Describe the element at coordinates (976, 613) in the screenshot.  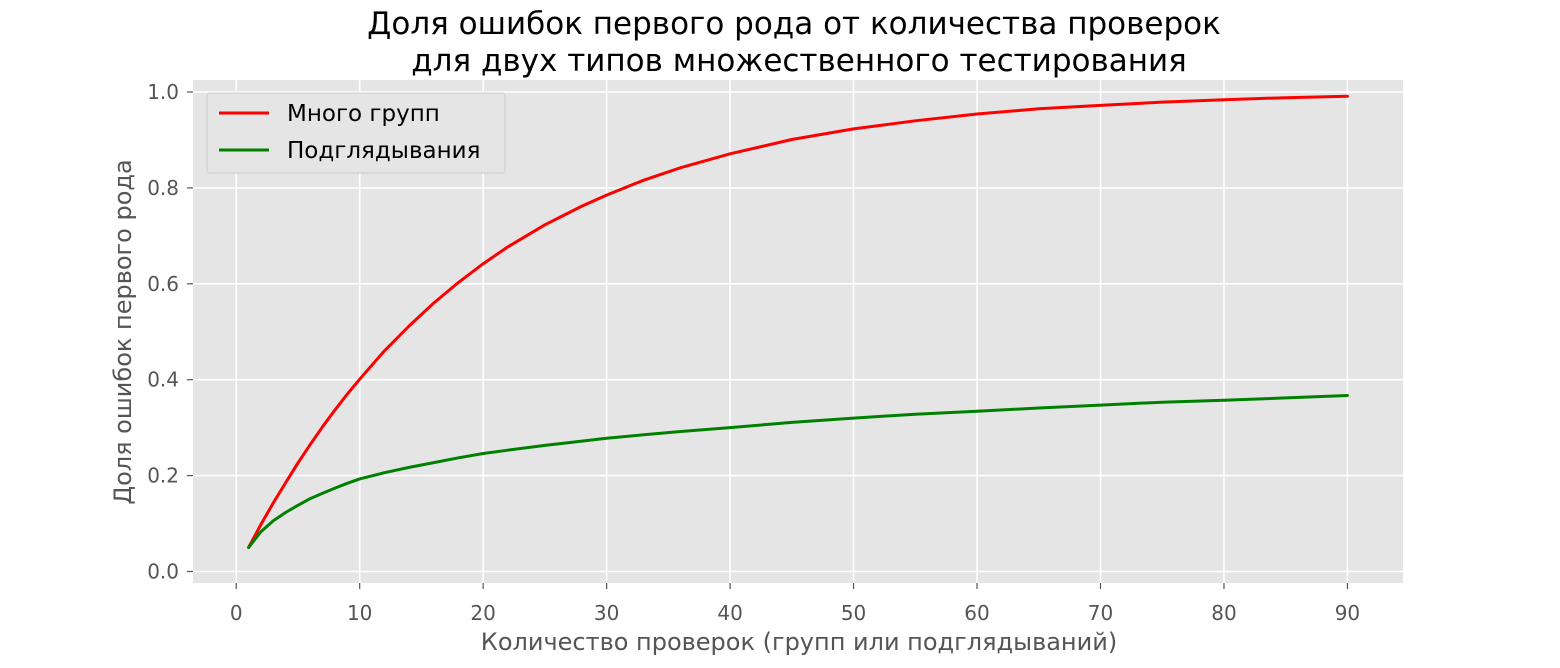
I see `x-tick-label: 60` at that location.